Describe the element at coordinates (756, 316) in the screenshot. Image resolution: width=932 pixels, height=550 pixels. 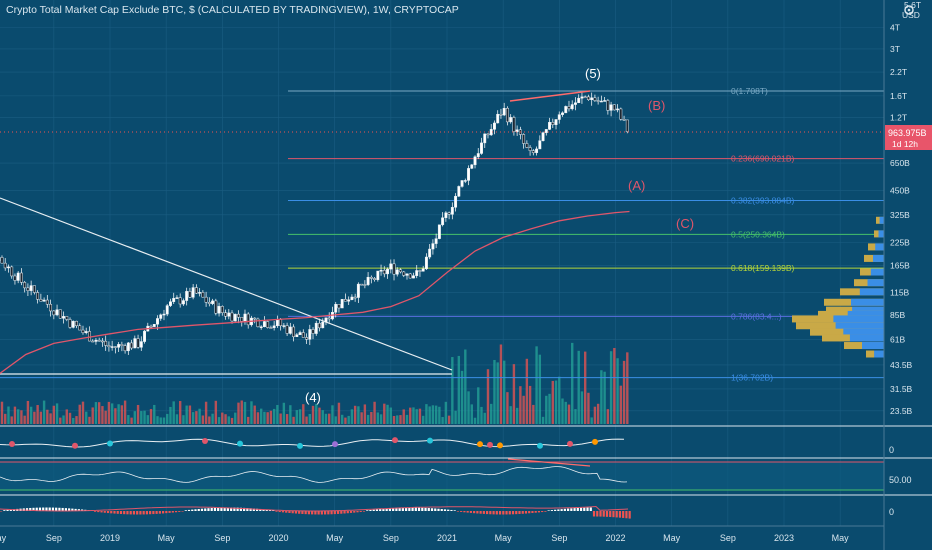
I see `fib-label: 0.786(83.4...)` at that location.